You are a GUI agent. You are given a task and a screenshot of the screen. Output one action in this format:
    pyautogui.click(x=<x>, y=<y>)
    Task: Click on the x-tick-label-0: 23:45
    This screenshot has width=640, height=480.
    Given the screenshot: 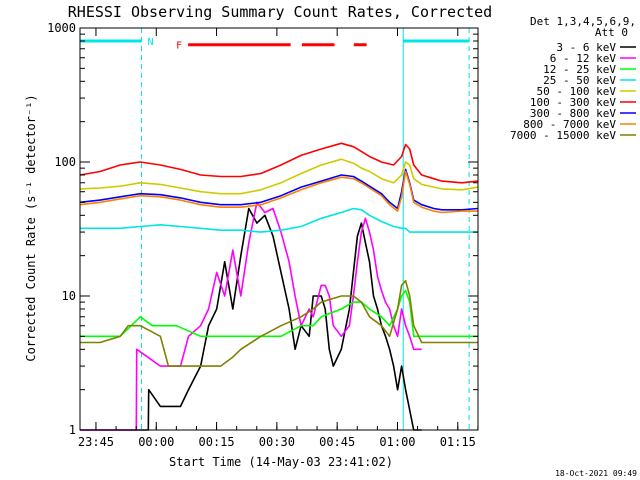 What is the action you would take?
    pyautogui.click(x=96, y=442)
    